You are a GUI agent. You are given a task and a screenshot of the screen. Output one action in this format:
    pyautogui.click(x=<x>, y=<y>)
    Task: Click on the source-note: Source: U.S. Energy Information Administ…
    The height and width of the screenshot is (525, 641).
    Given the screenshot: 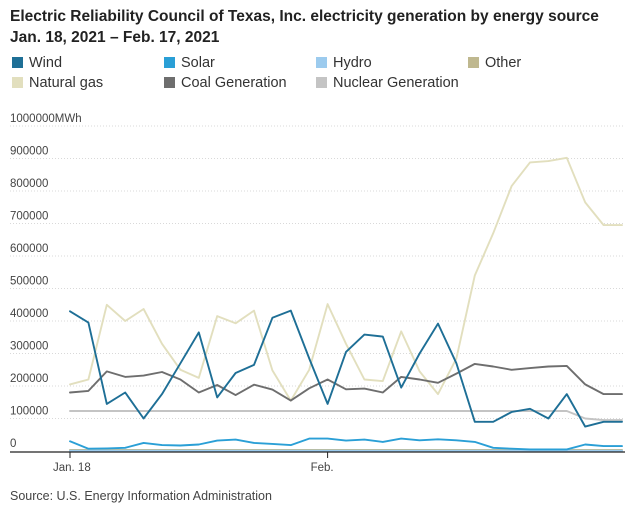 What is the action you would take?
    pyautogui.click(x=141, y=496)
    